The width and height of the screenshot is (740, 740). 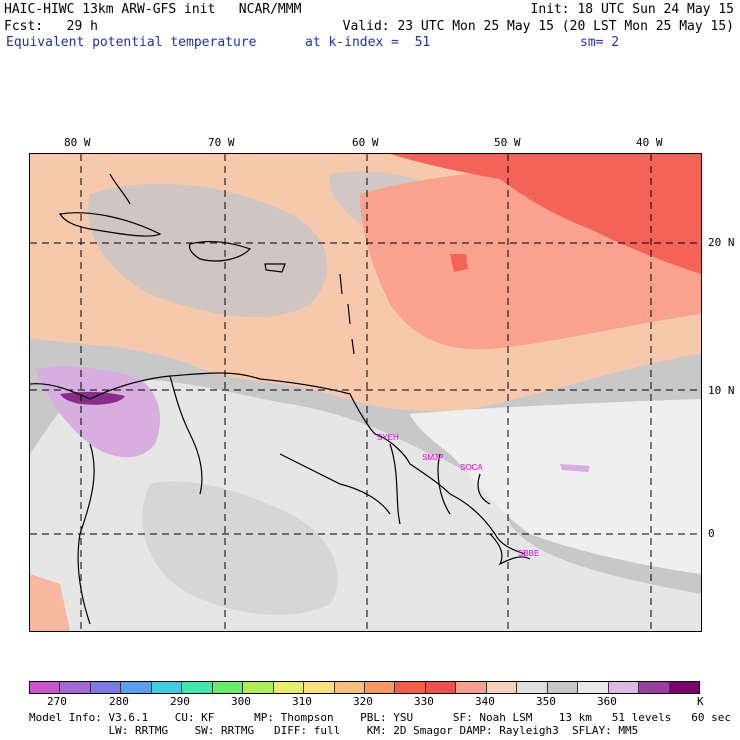 What do you see at coordinates (388, 437) in the screenshot?
I see `station-syeh: SYEH` at bounding box center [388, 437].